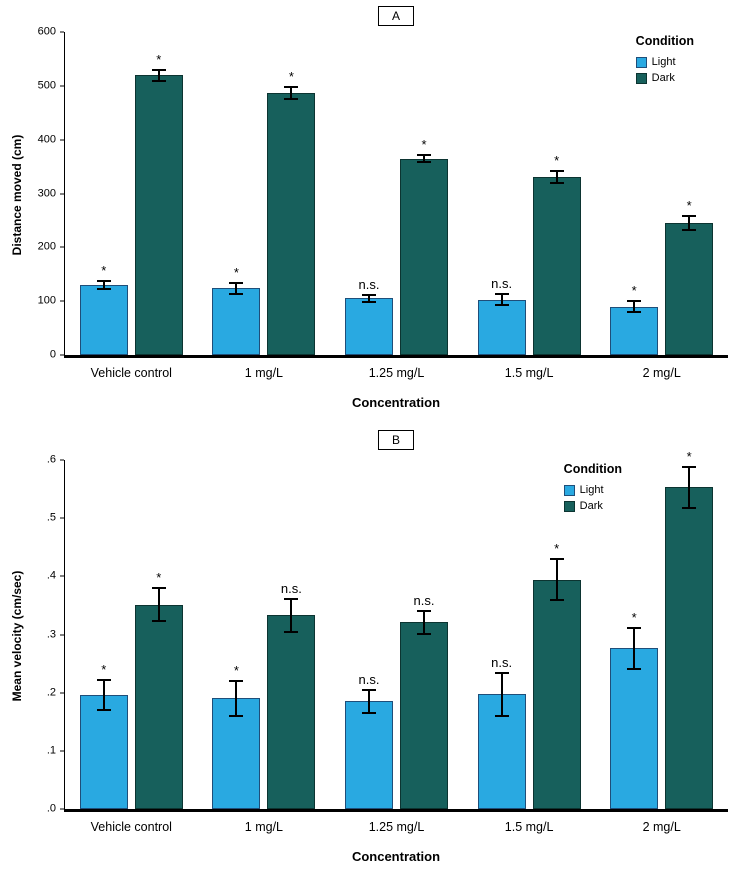  What do you see at coordinates (396, 16) in the screenshot?
I see `panel-a-title-box: A` at bounding box center [396, 16].